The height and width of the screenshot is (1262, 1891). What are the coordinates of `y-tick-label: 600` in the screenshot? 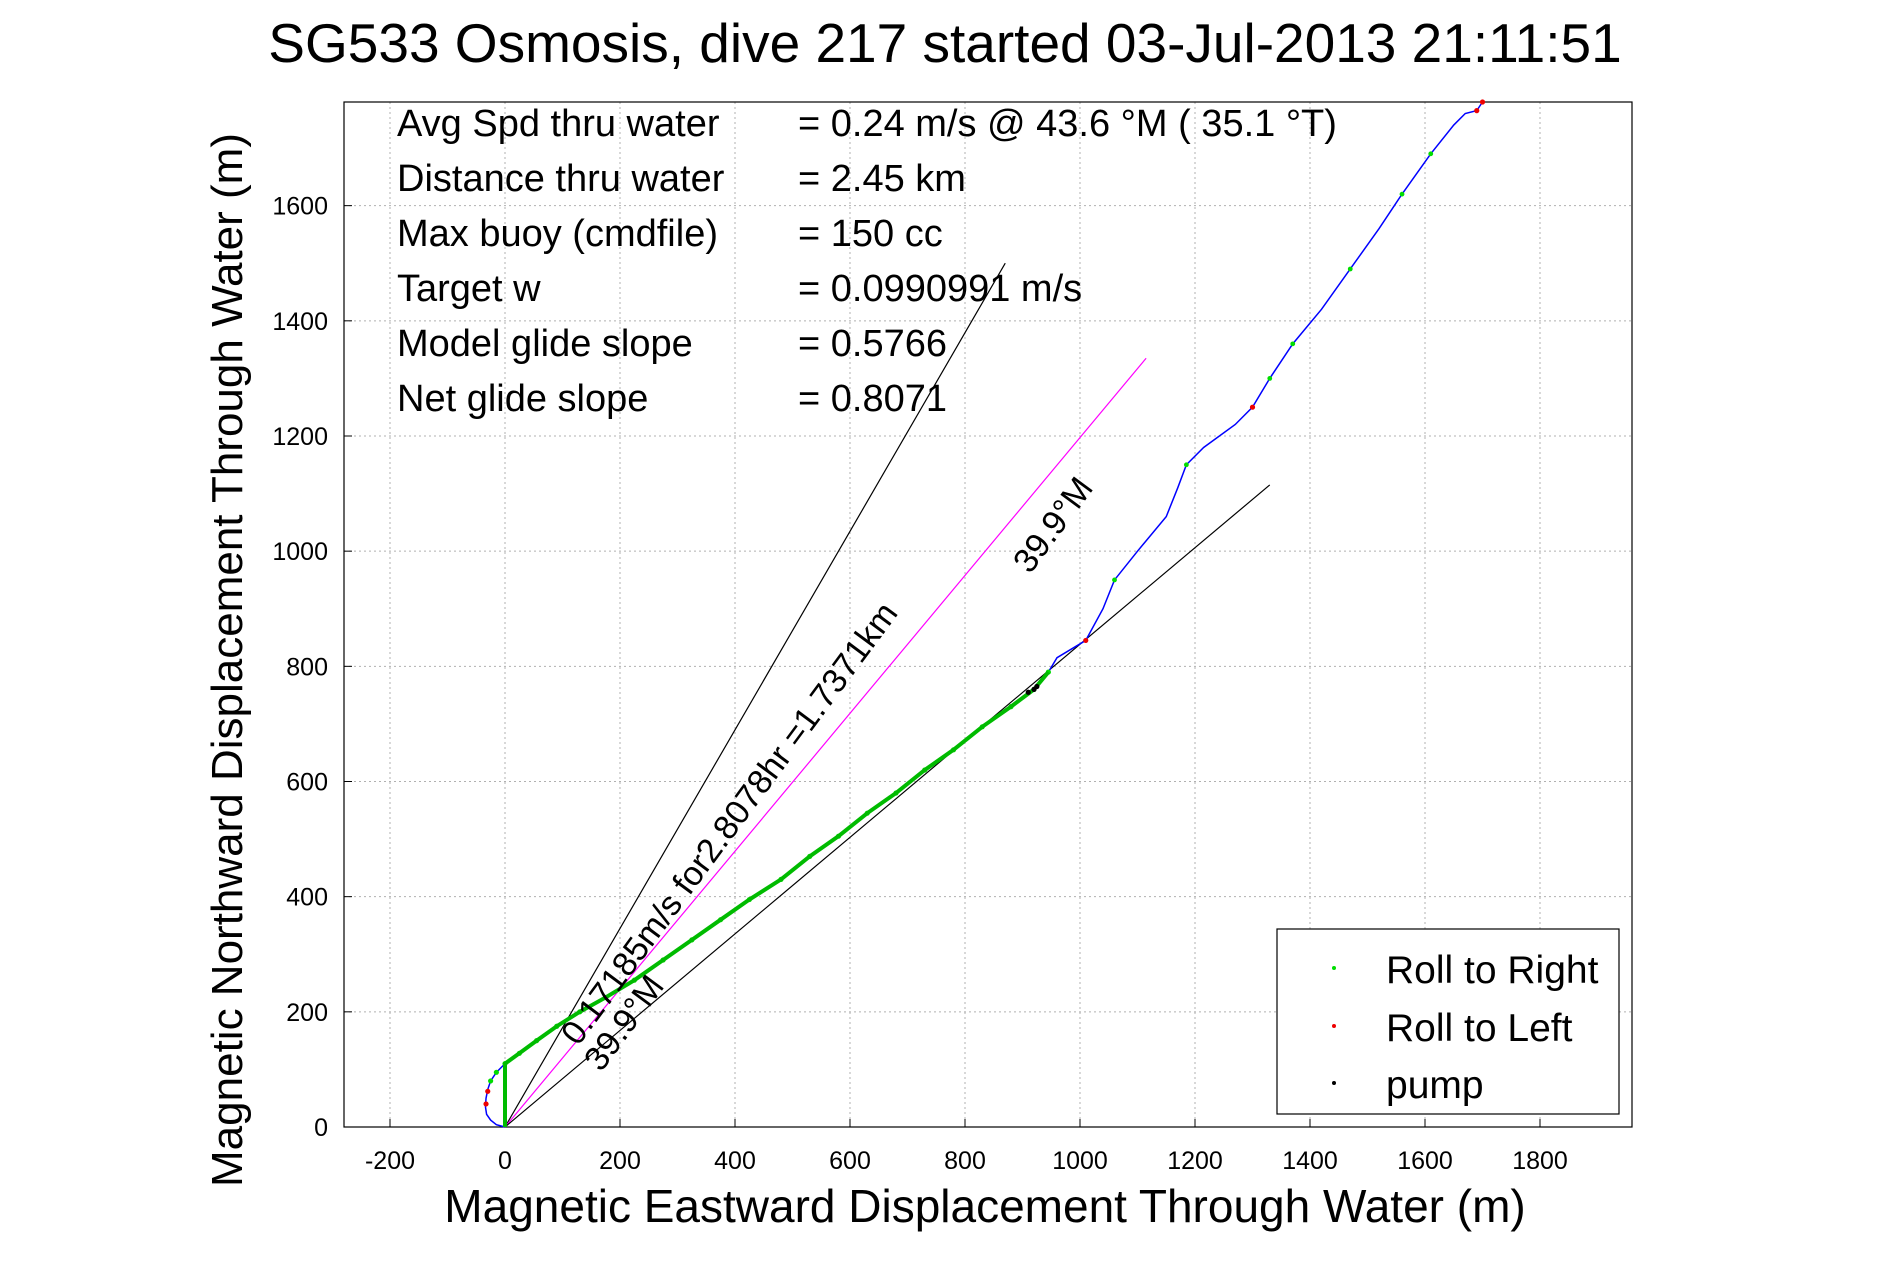 It's located at (307, 782).